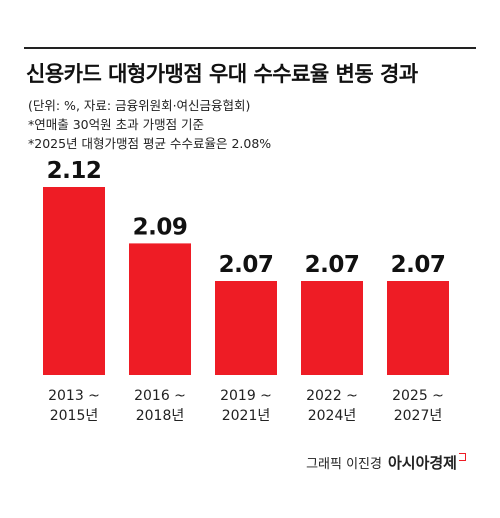 The width and height of the screenshot is (500, 518). I want to click on top-rule, so click(250, 48).